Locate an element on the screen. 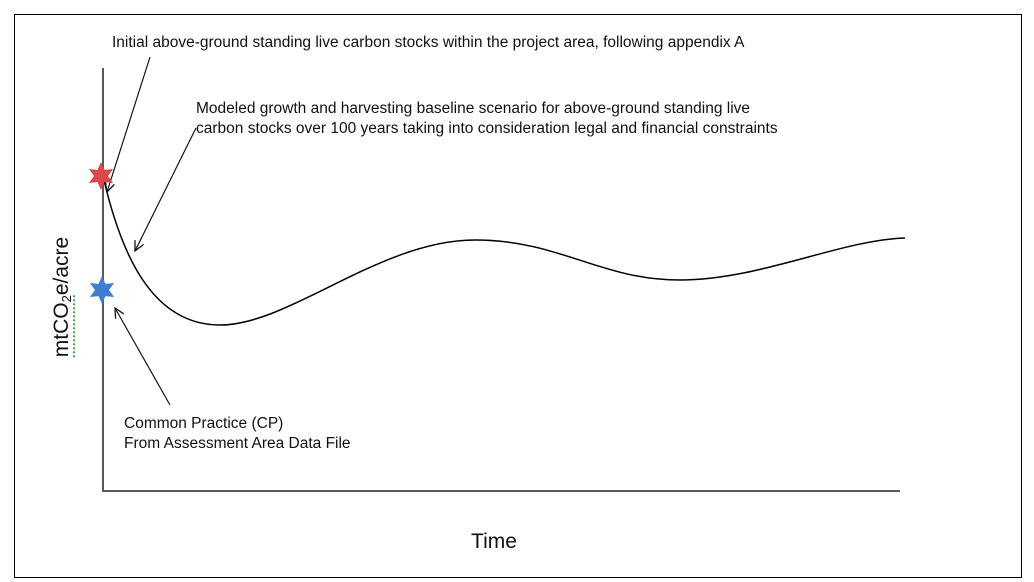 Image resolution: width=1034 pixels, height=582 pixels. y-axis-label-prefix: mtCO2 is located at coordinates (62, 326).